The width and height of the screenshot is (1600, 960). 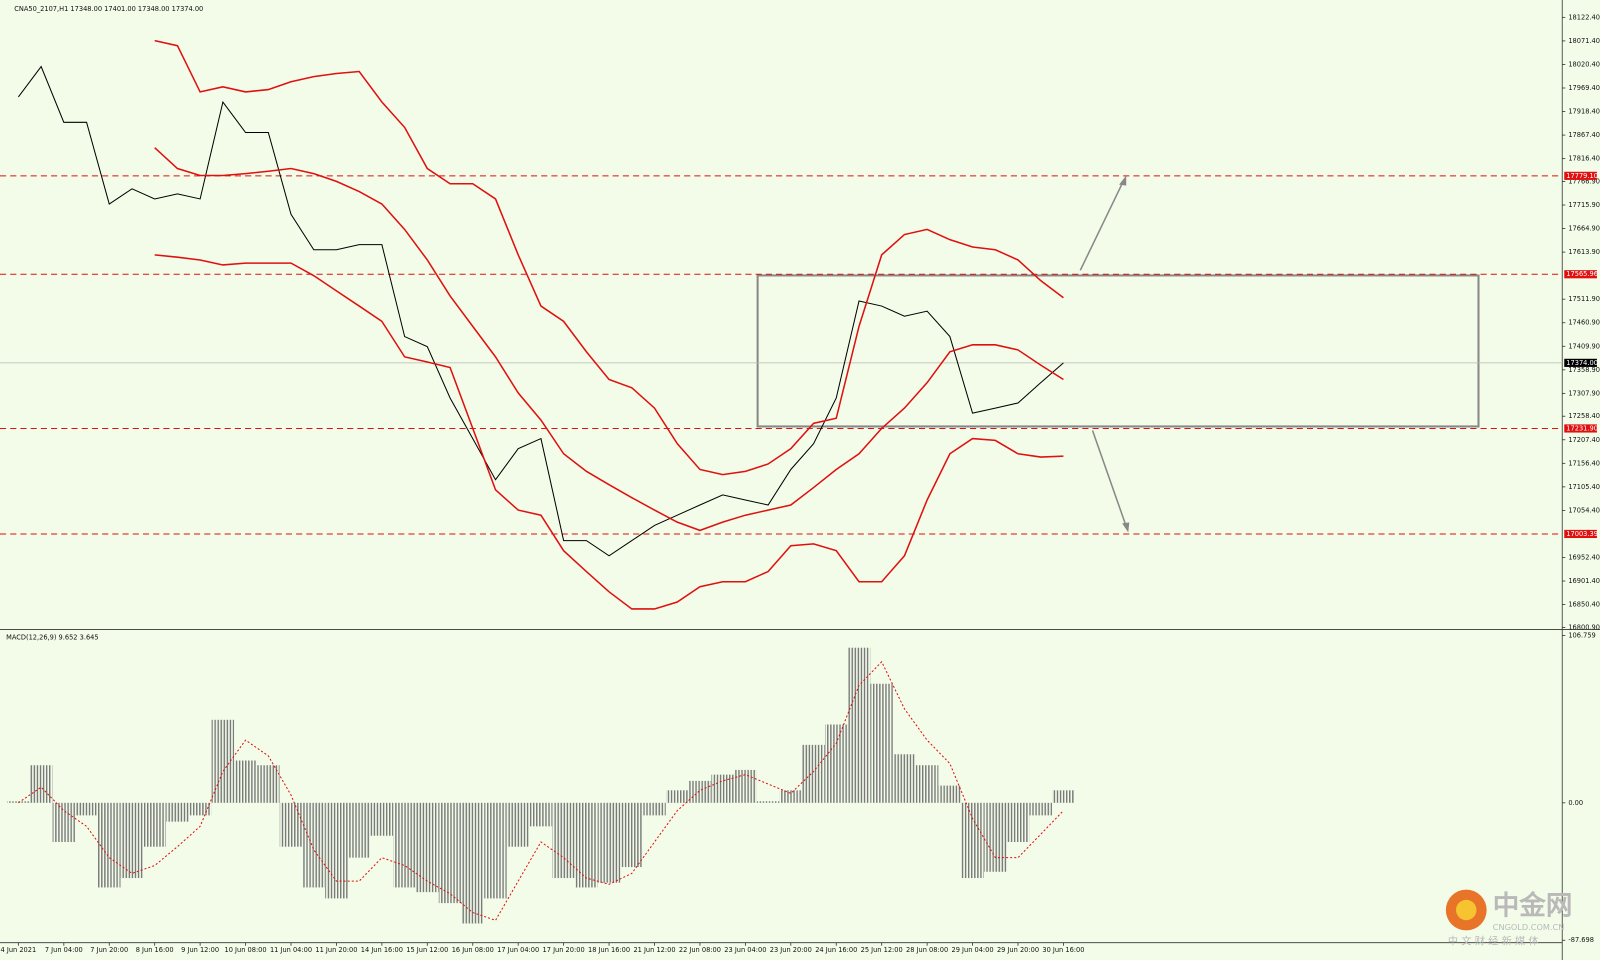 I want to click on arrow-down-head, so click(x=1126, y=527).